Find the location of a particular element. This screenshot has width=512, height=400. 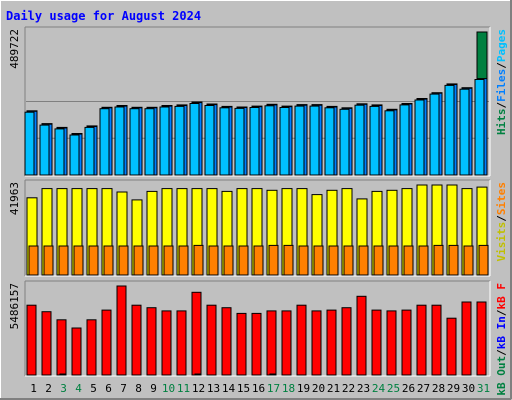

x-tick-label: 19 is located at coordinates (303, 388).